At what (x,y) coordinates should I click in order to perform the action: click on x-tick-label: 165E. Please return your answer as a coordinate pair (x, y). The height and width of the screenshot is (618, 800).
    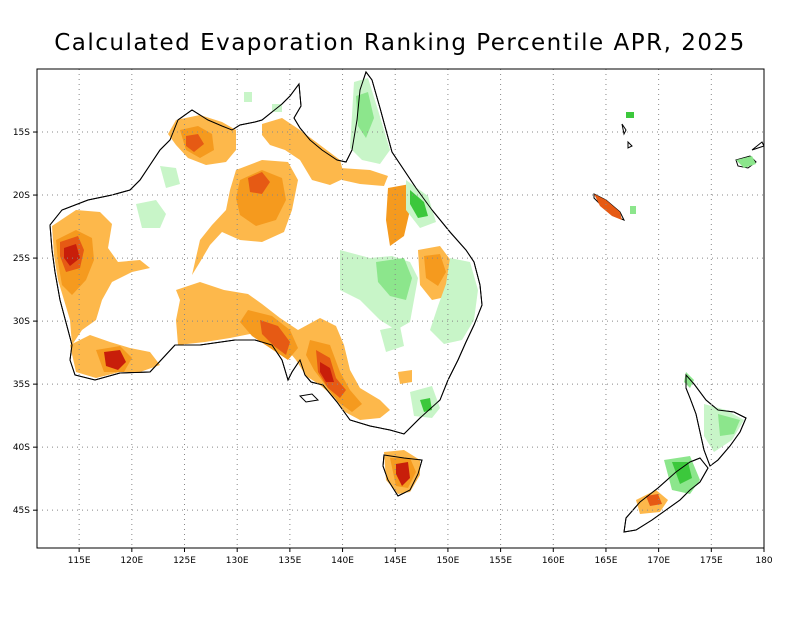
    Looking at the image, I should click on (606, 561).